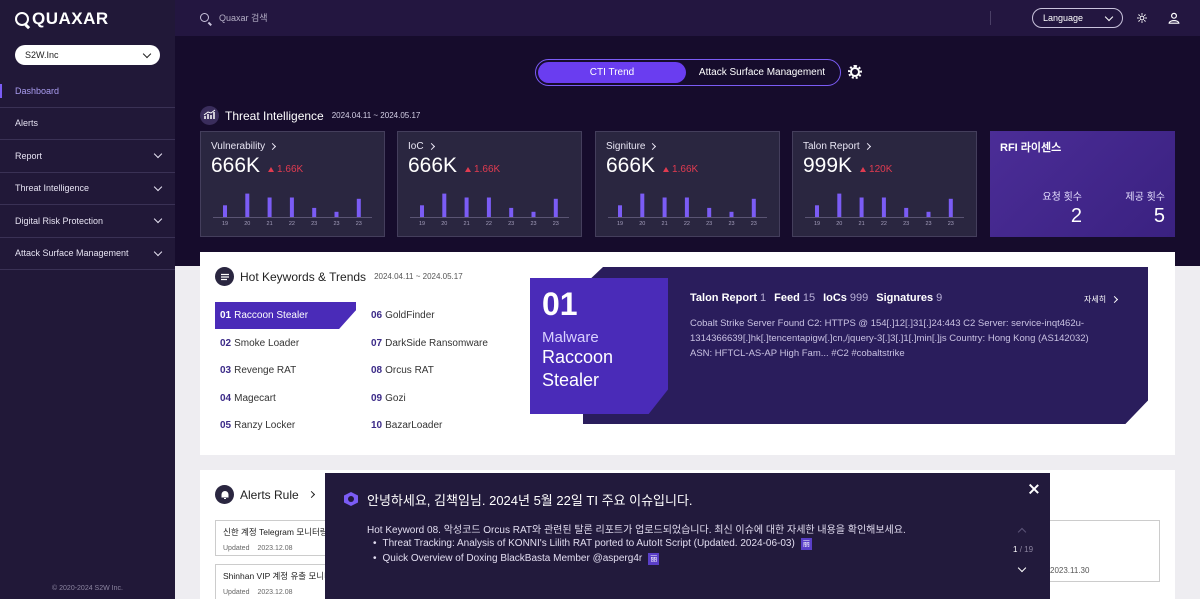 This screenshot has height=599, width=1200. Describe the element at coordinates (884, 184) in the screenshot. I see `stat-card-talon-report: Talon Report 999K 120K 19 20 21 22 23 23 23` at that location.